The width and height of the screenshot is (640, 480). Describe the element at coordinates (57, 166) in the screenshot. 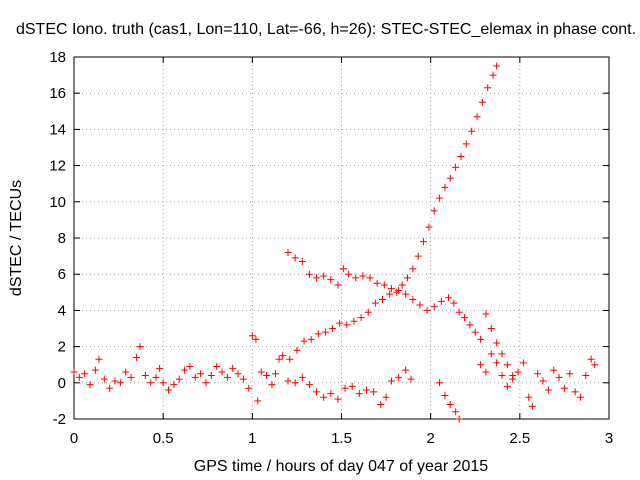

I see `y-tick-label: 12` at that location.